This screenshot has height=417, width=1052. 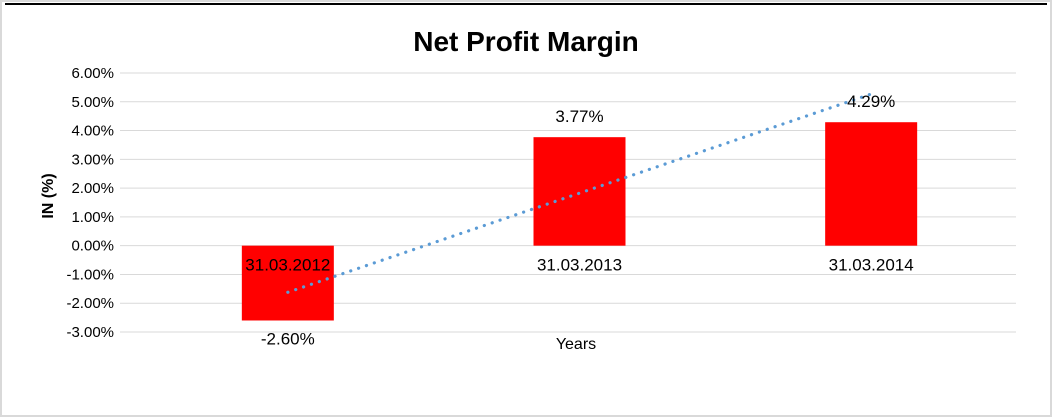 What do you see at coordinates (92, 246) in the screenshot?
I see `y-tick-label: 0.00%` at bounding box center [92, 246].